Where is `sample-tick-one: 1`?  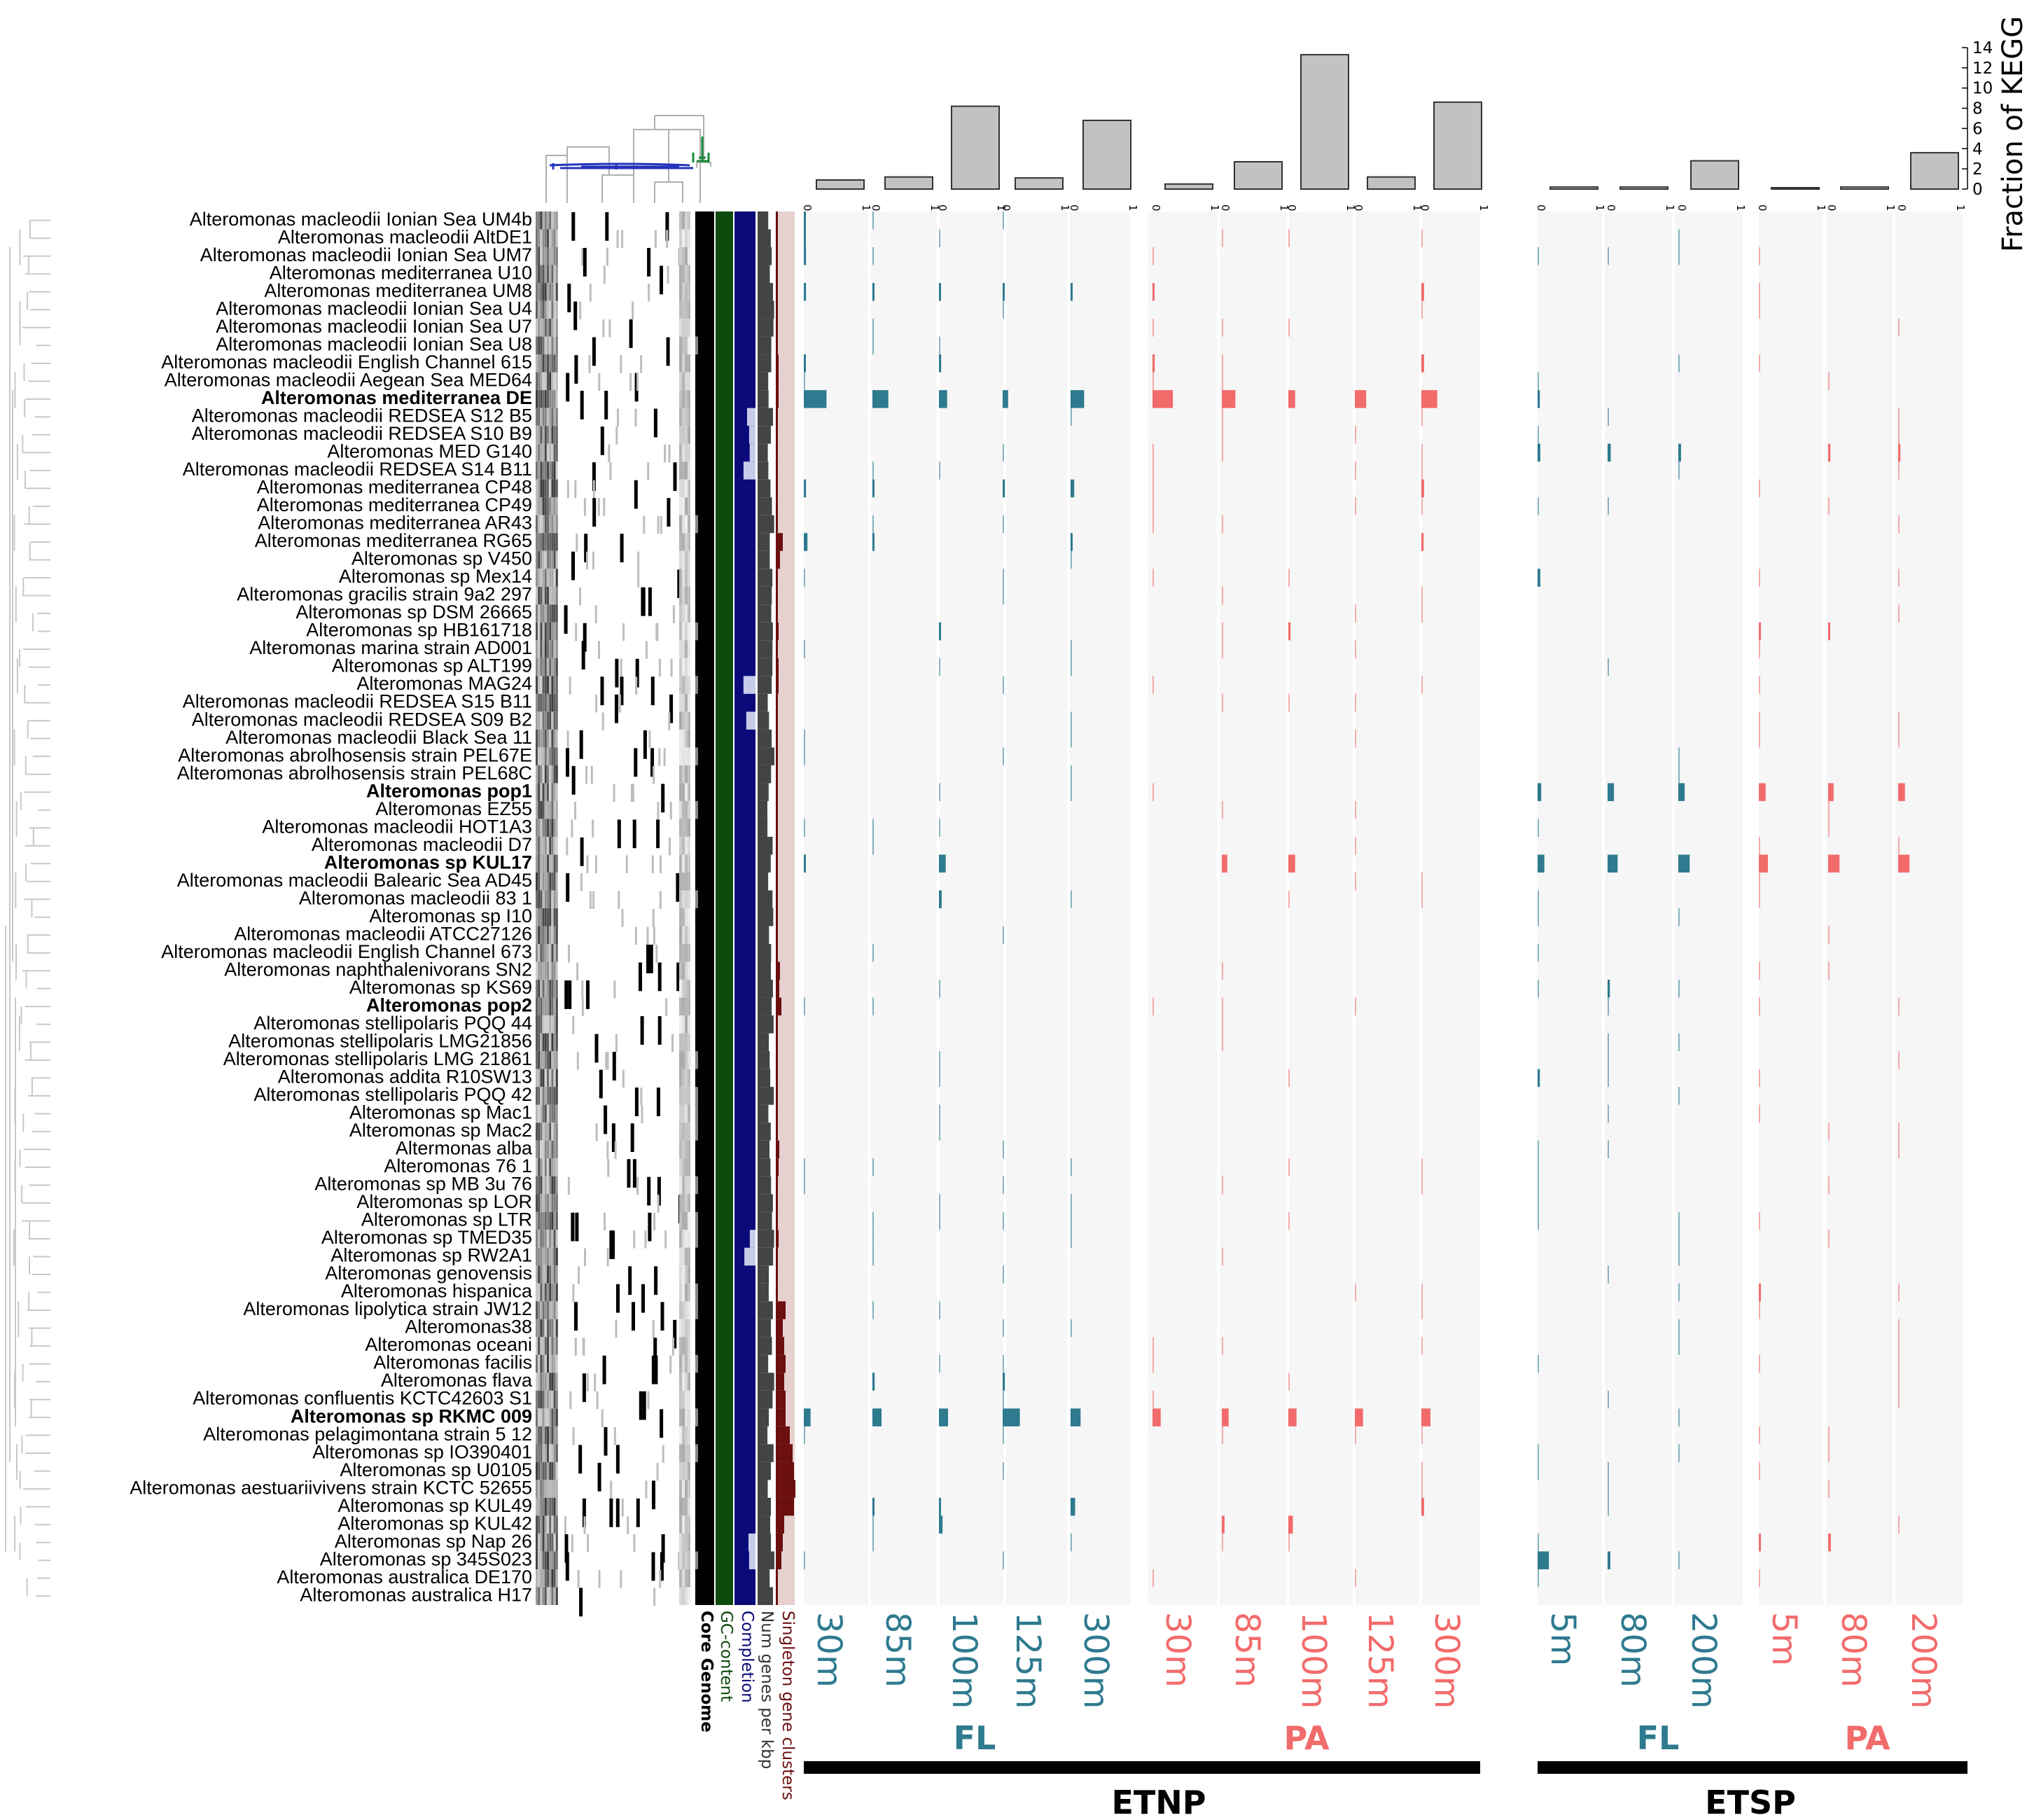
sample-tick-one: 1 is located at coordinates (1483, 208).